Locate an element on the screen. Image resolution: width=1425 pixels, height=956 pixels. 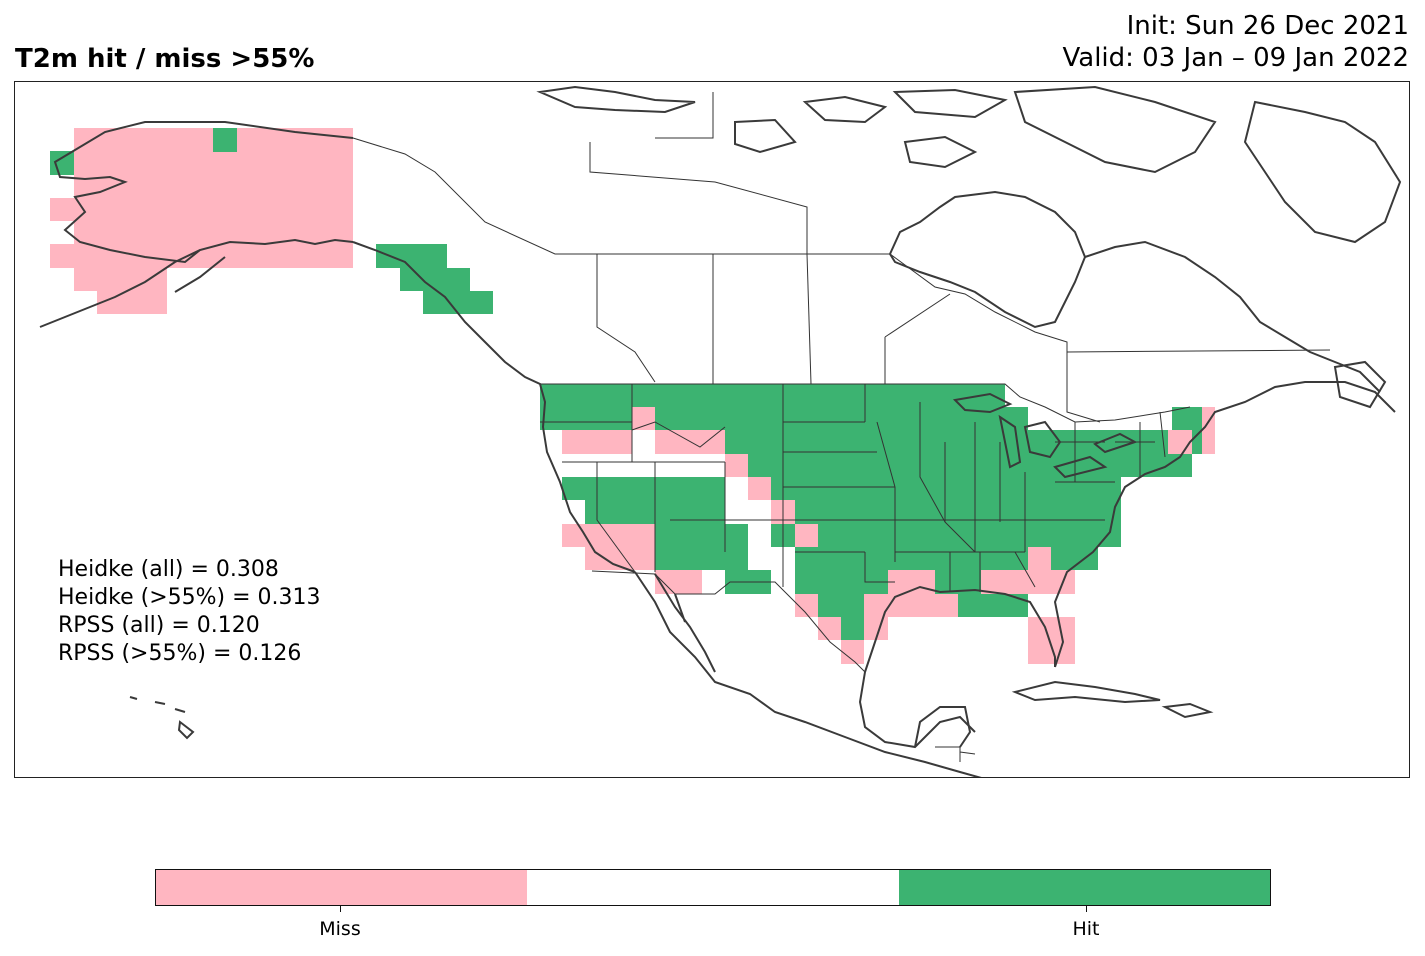
colorbar-label-miss: Miss is located at coordinates (340, 929).